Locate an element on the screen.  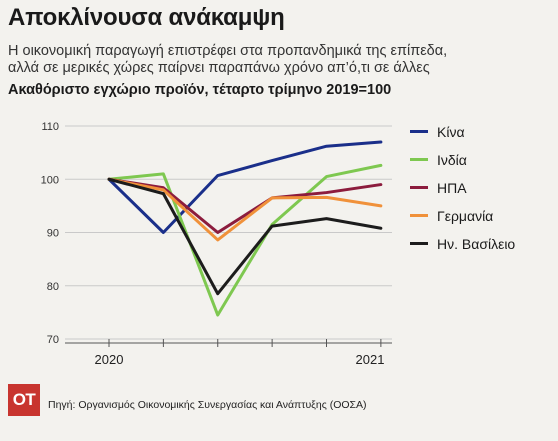
legend-label: ΗΠΑ is located at coordinates (452, 188).